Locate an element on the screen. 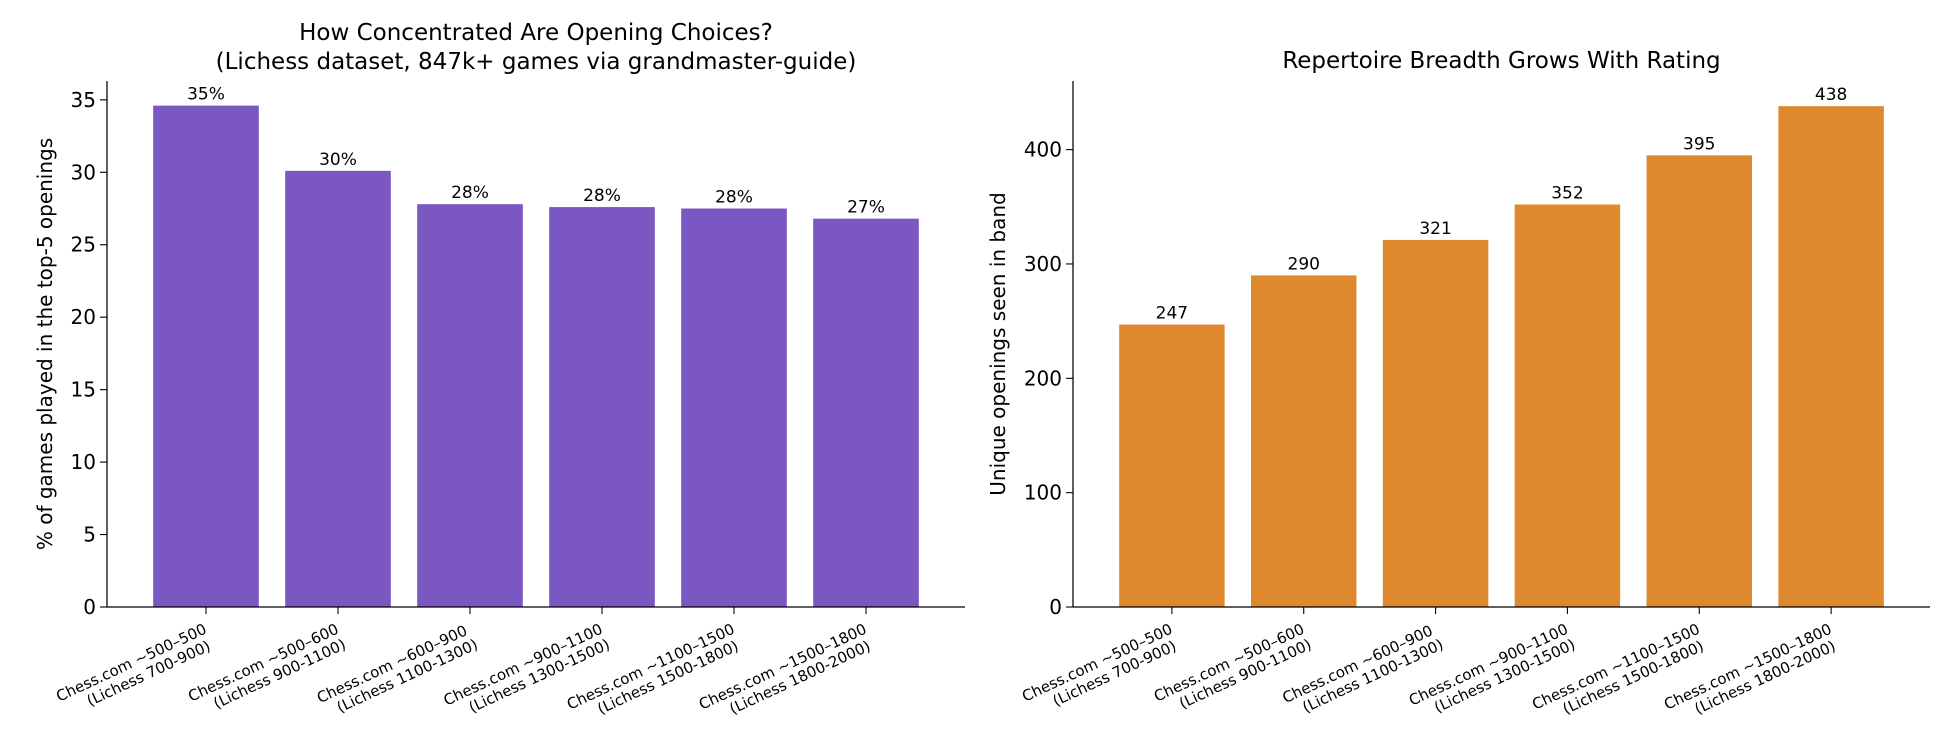  chart1-y-tick-label-1: 0 is located at coordinates (89, 607).